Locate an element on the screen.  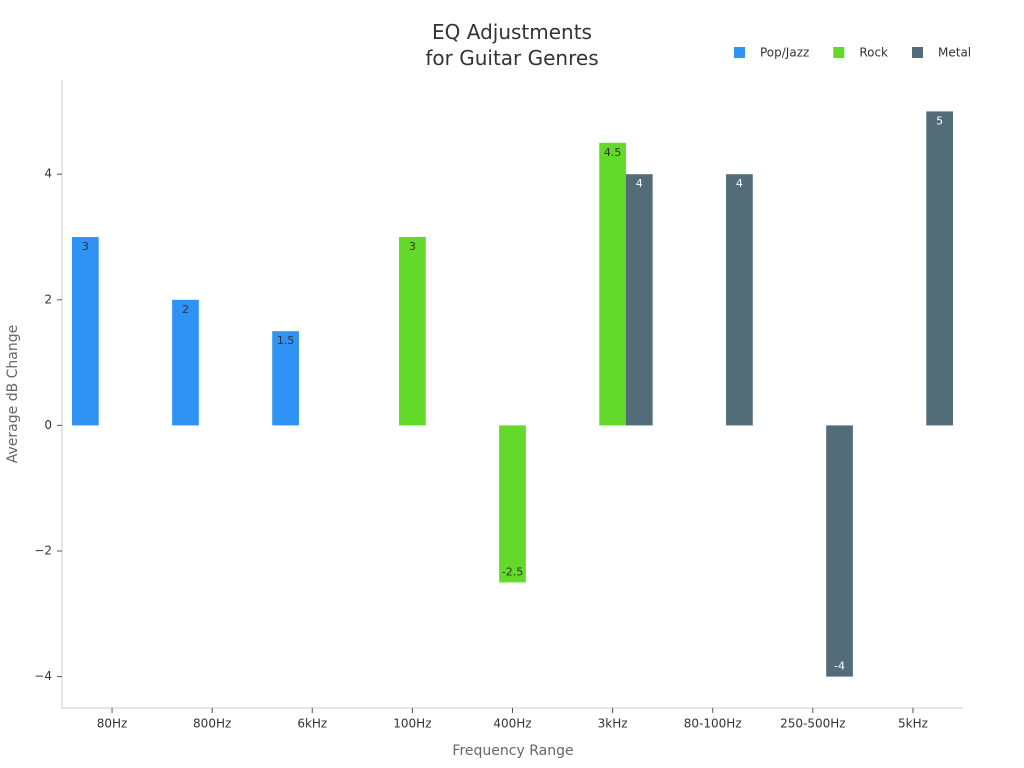
data-label: 1.5 is located at coordinates (286, 340).